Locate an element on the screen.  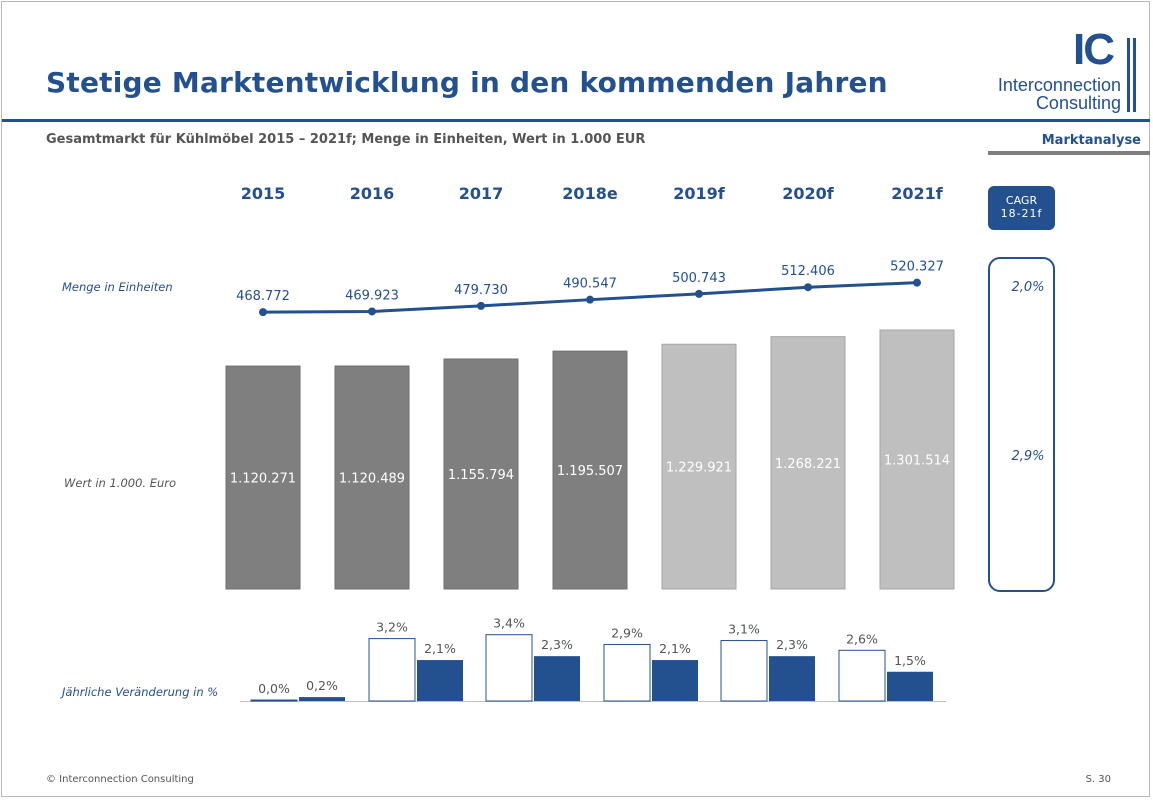
year-label: 2019f is located at coordinates (699, 193).